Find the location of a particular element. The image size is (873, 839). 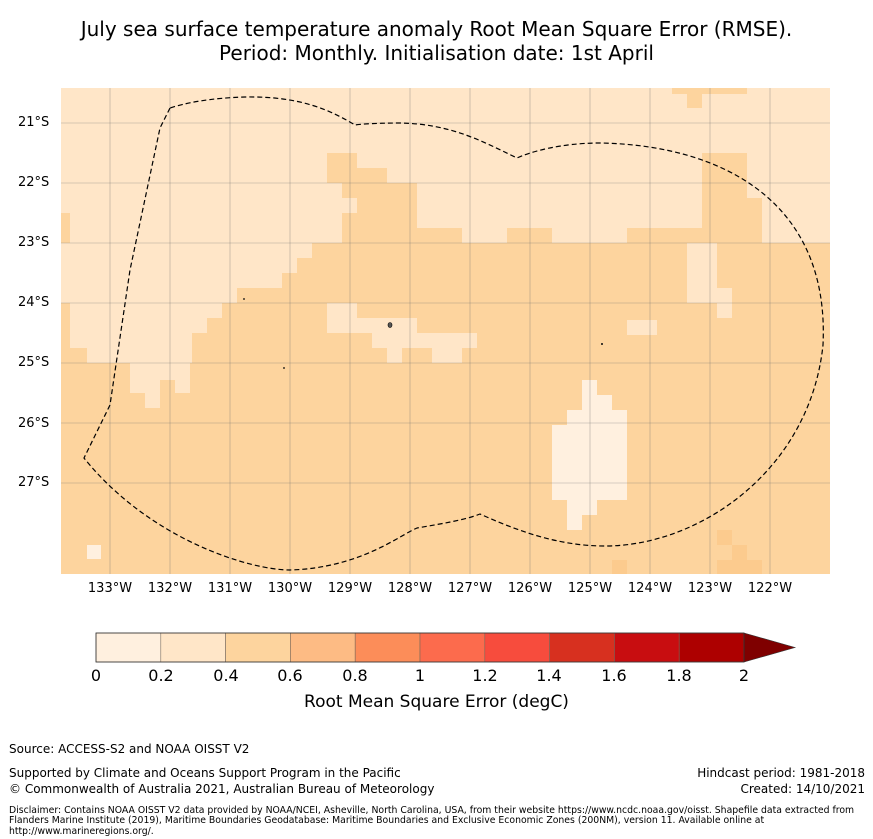

cb-tick-0.4: 0.4 is located at coordinates (226, 675).